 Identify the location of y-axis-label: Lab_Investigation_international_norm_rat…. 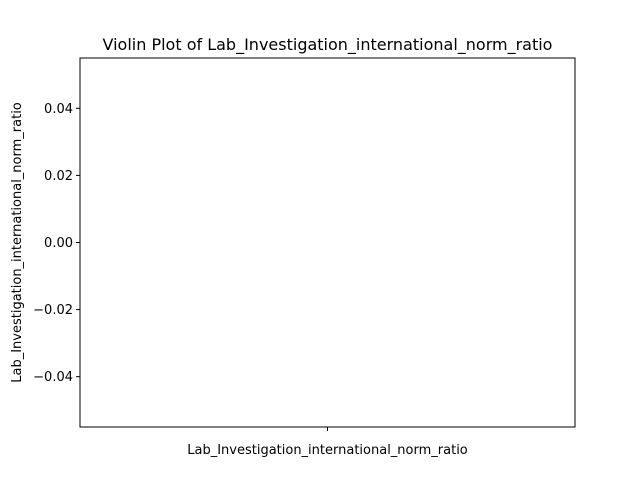
(17, 242).